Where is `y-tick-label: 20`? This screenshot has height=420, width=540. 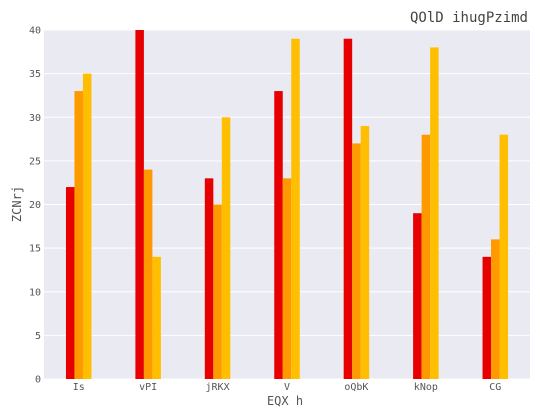 y-tick-label: 20 is located at coordinates (35, 205).